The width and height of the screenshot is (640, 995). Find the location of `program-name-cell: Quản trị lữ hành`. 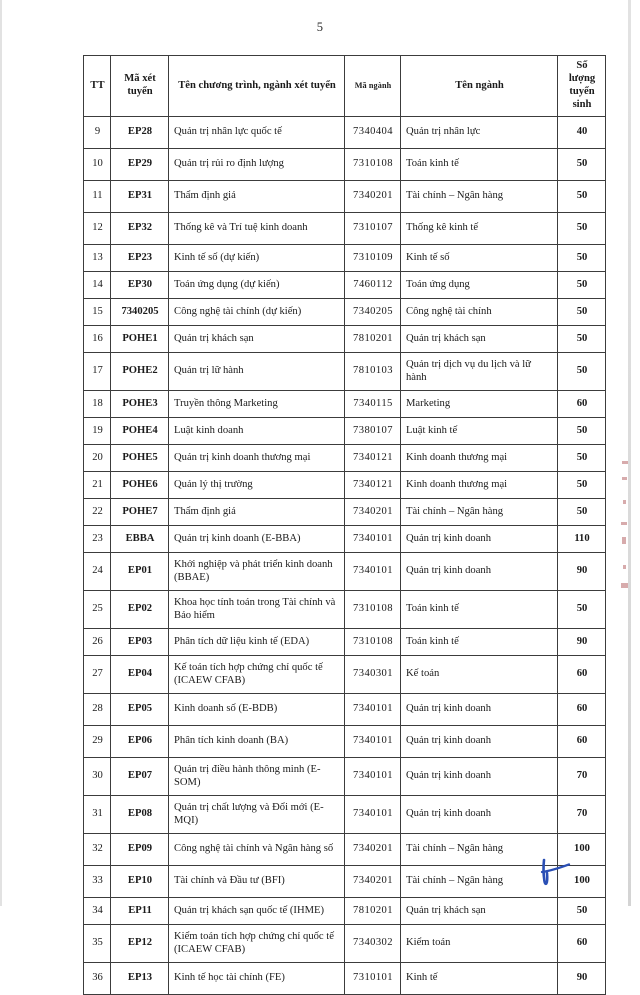

program-name-cell: Quản trị lữ hành is located at coordinates (256, 371).